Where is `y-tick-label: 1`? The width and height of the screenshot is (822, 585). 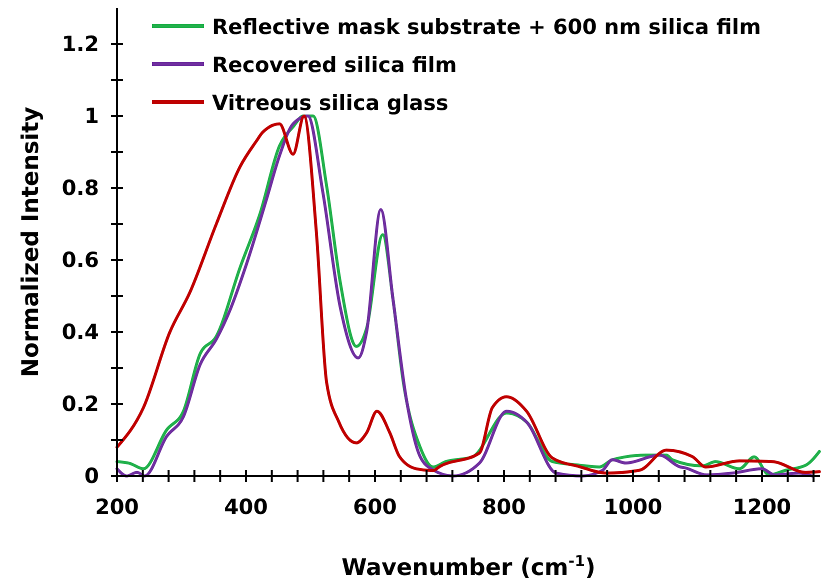
y-tick-label: 1 is located at coordinates (91, 116).